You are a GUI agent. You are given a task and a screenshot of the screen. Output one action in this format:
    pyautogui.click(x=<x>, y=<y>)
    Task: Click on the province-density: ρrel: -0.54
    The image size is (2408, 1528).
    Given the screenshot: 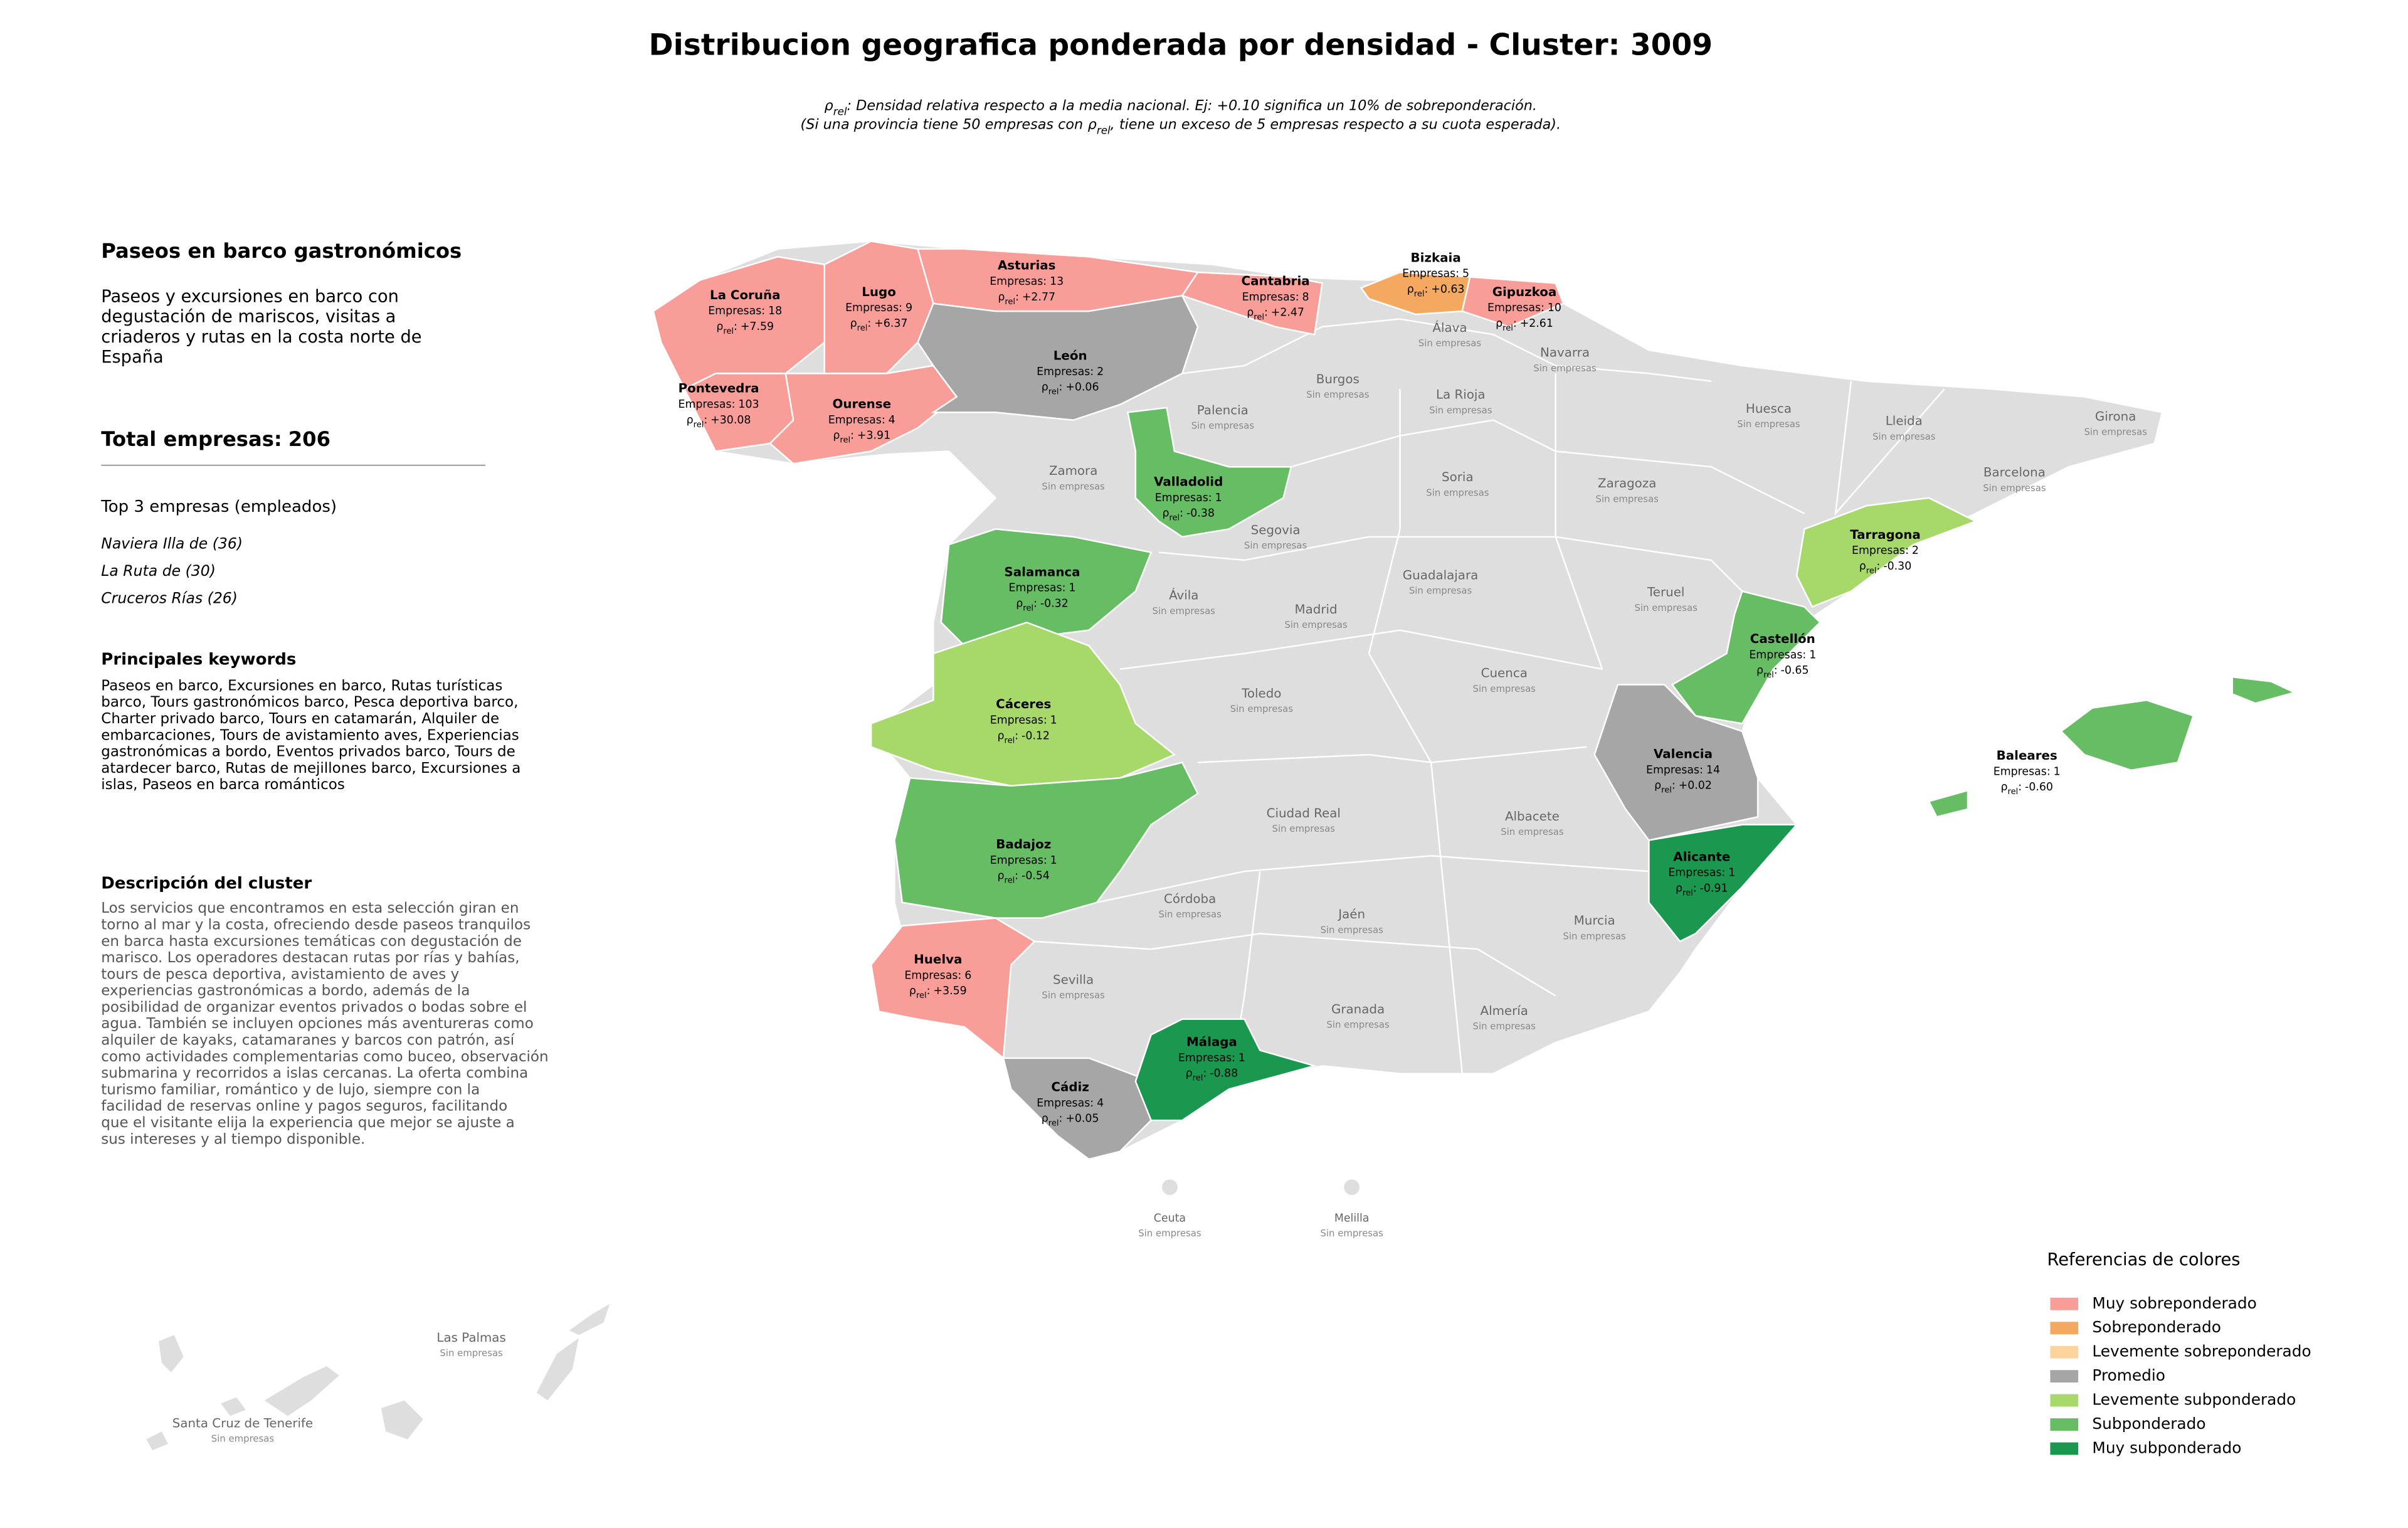 What is the action you would take?
    pyautogui.click(x=1024, y=878)
    